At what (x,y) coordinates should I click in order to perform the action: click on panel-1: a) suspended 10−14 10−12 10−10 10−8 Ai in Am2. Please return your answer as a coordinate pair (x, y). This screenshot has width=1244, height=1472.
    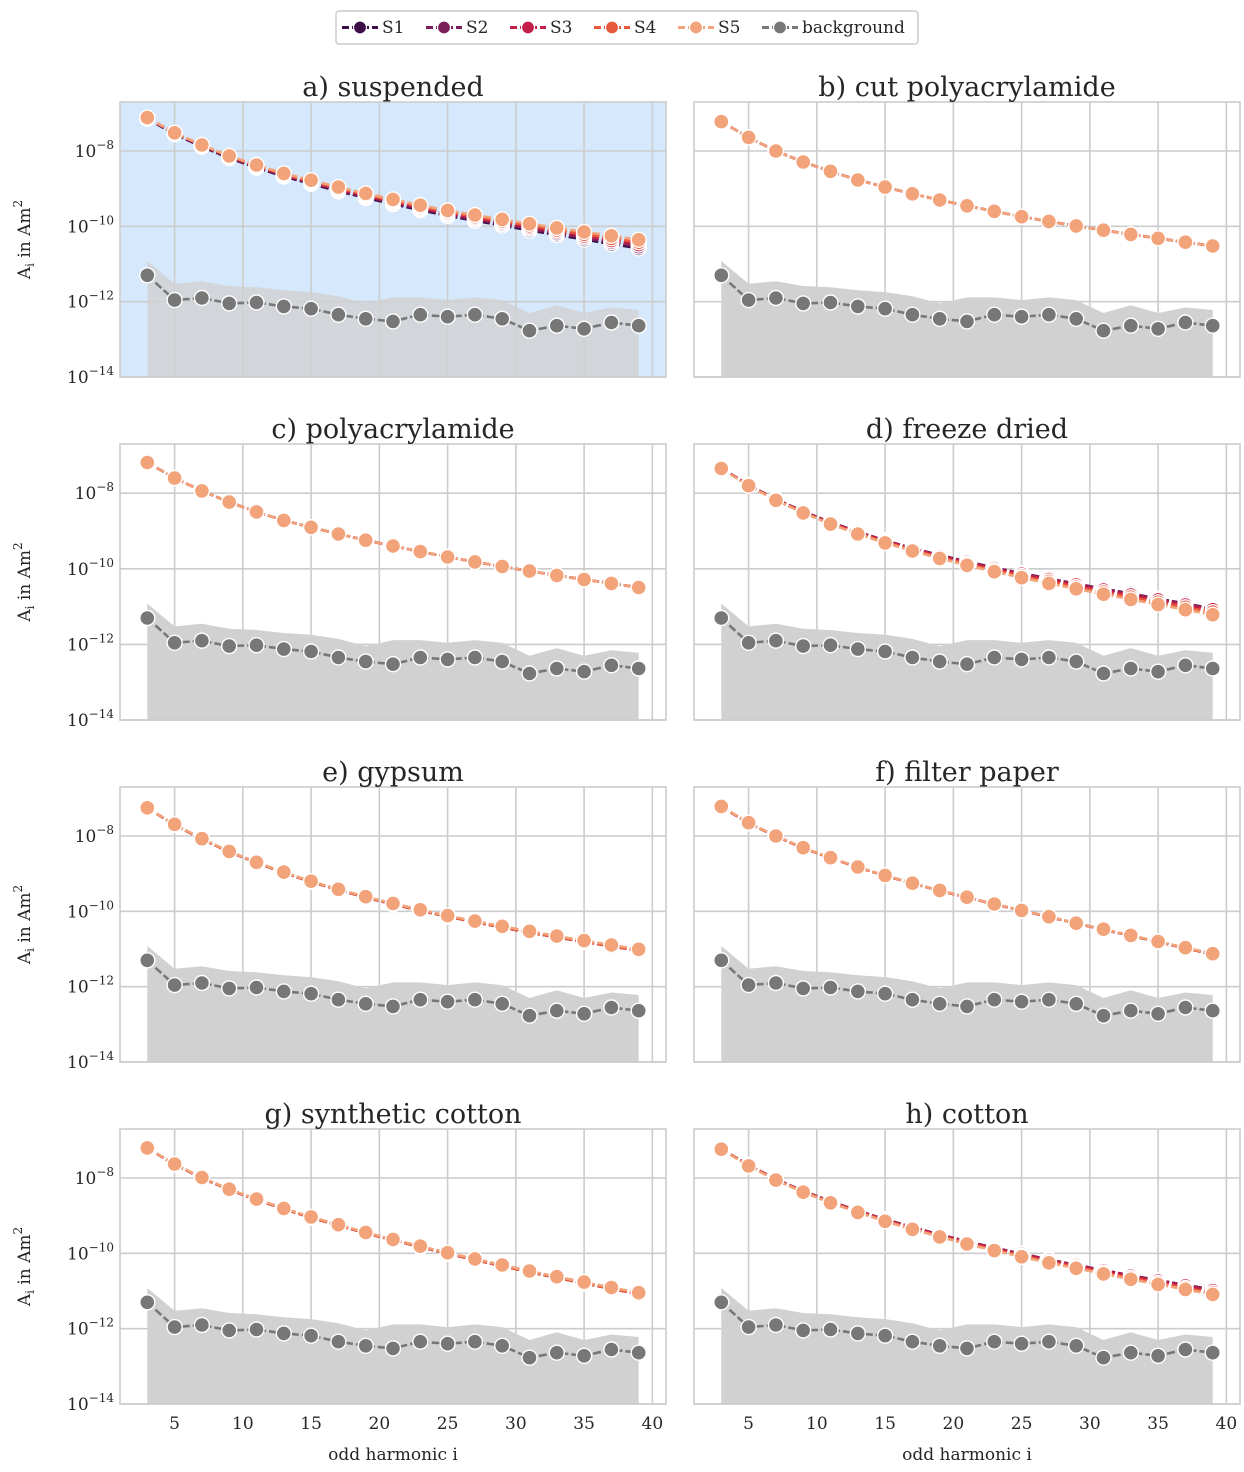
    Looking at the image, I should click on (339, 230).